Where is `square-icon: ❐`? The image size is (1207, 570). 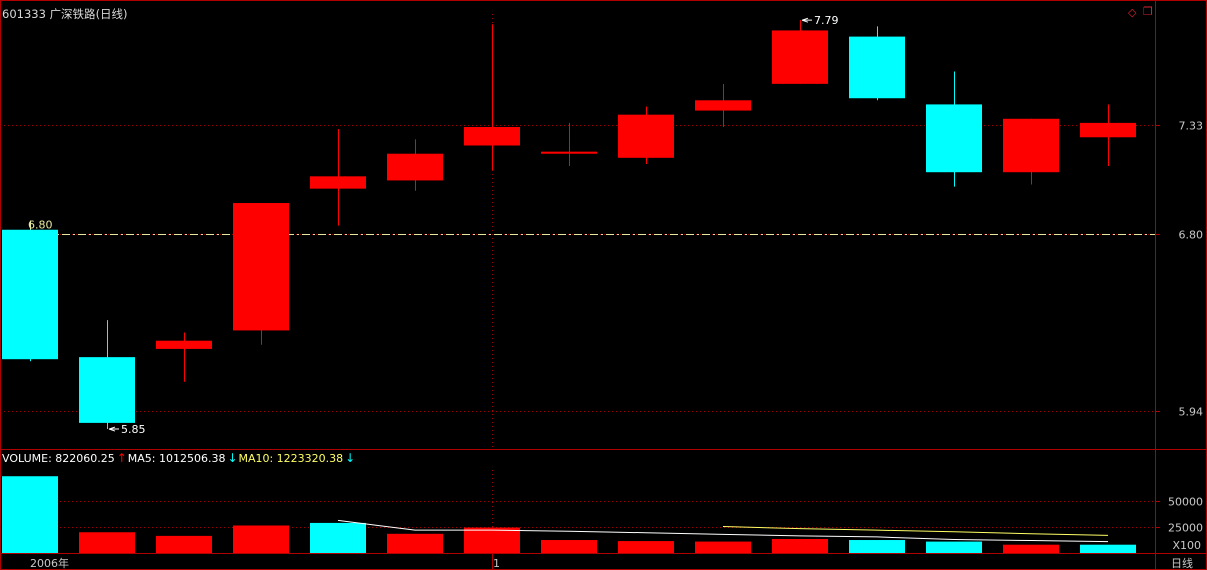
square-icon: ❐ is located at coordinates (1148, 11).